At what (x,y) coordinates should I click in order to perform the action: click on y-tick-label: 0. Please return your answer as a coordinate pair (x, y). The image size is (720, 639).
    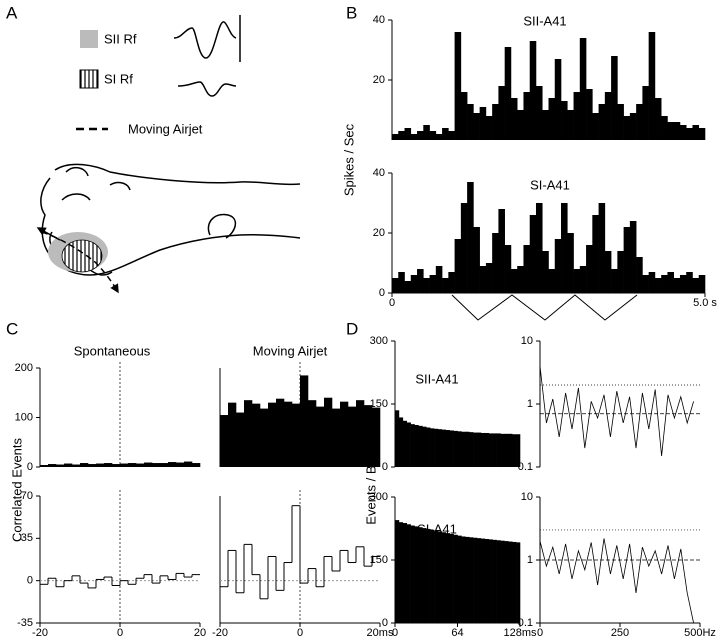
    Looking at the image, I should click on (30, 467).